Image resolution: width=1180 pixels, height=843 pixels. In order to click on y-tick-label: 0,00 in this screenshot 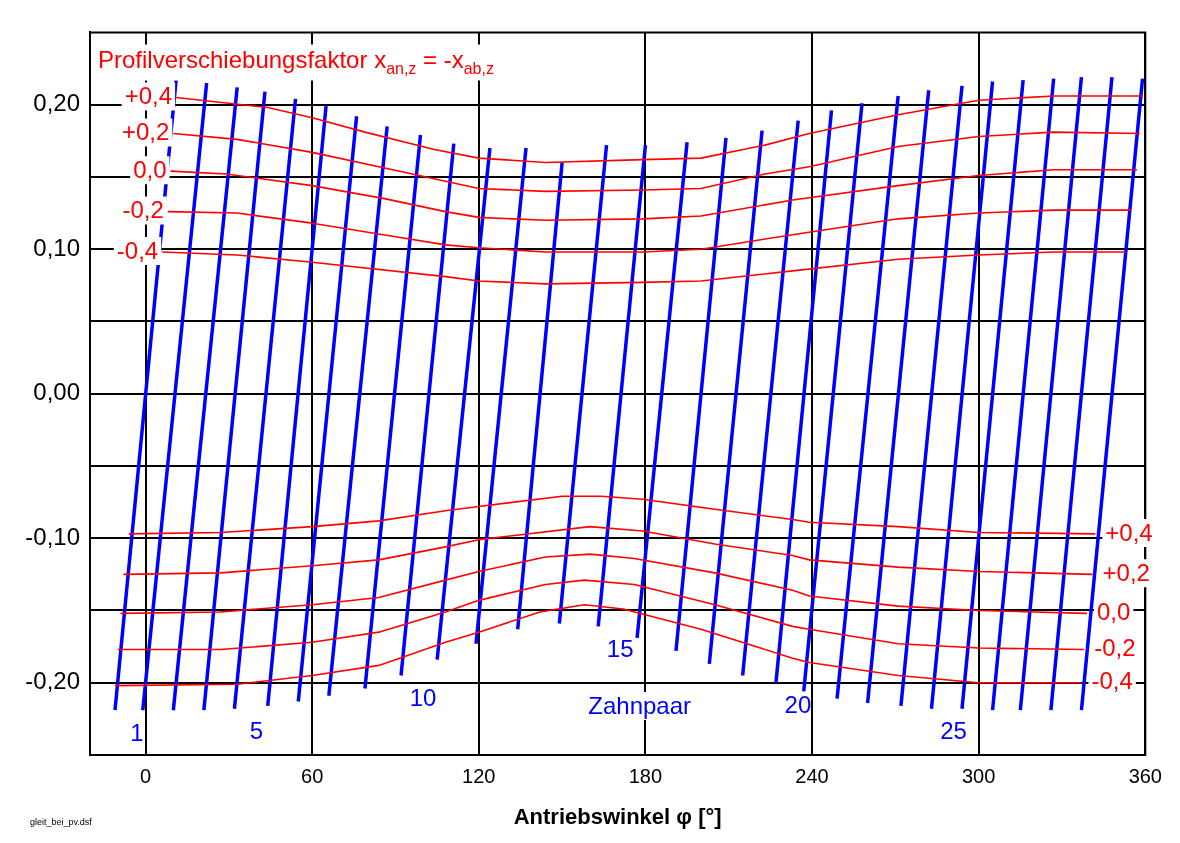, I will do `click(56, 392)`.